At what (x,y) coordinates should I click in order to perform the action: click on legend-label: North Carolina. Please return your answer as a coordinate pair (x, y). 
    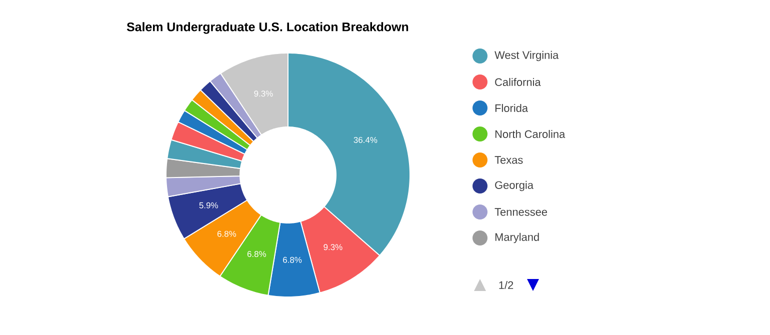
    Looking at the image, I should click on (530, 134).